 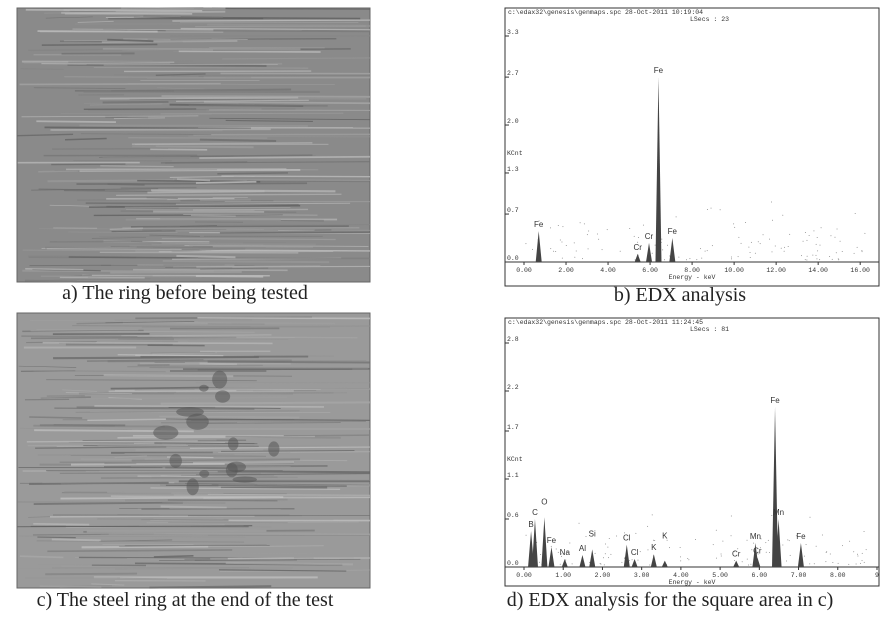 I want to click on x-tick-label: 0.00, so click(x=524, y=270).